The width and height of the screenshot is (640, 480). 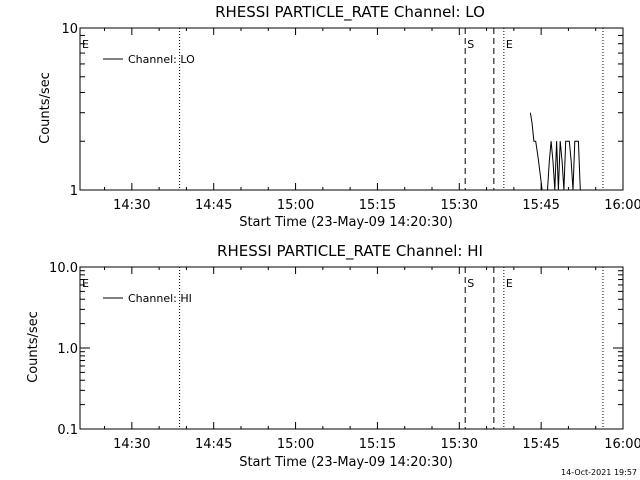 I want to click on lo-legend-label: Channel: LO, so click(x=161, y=59).